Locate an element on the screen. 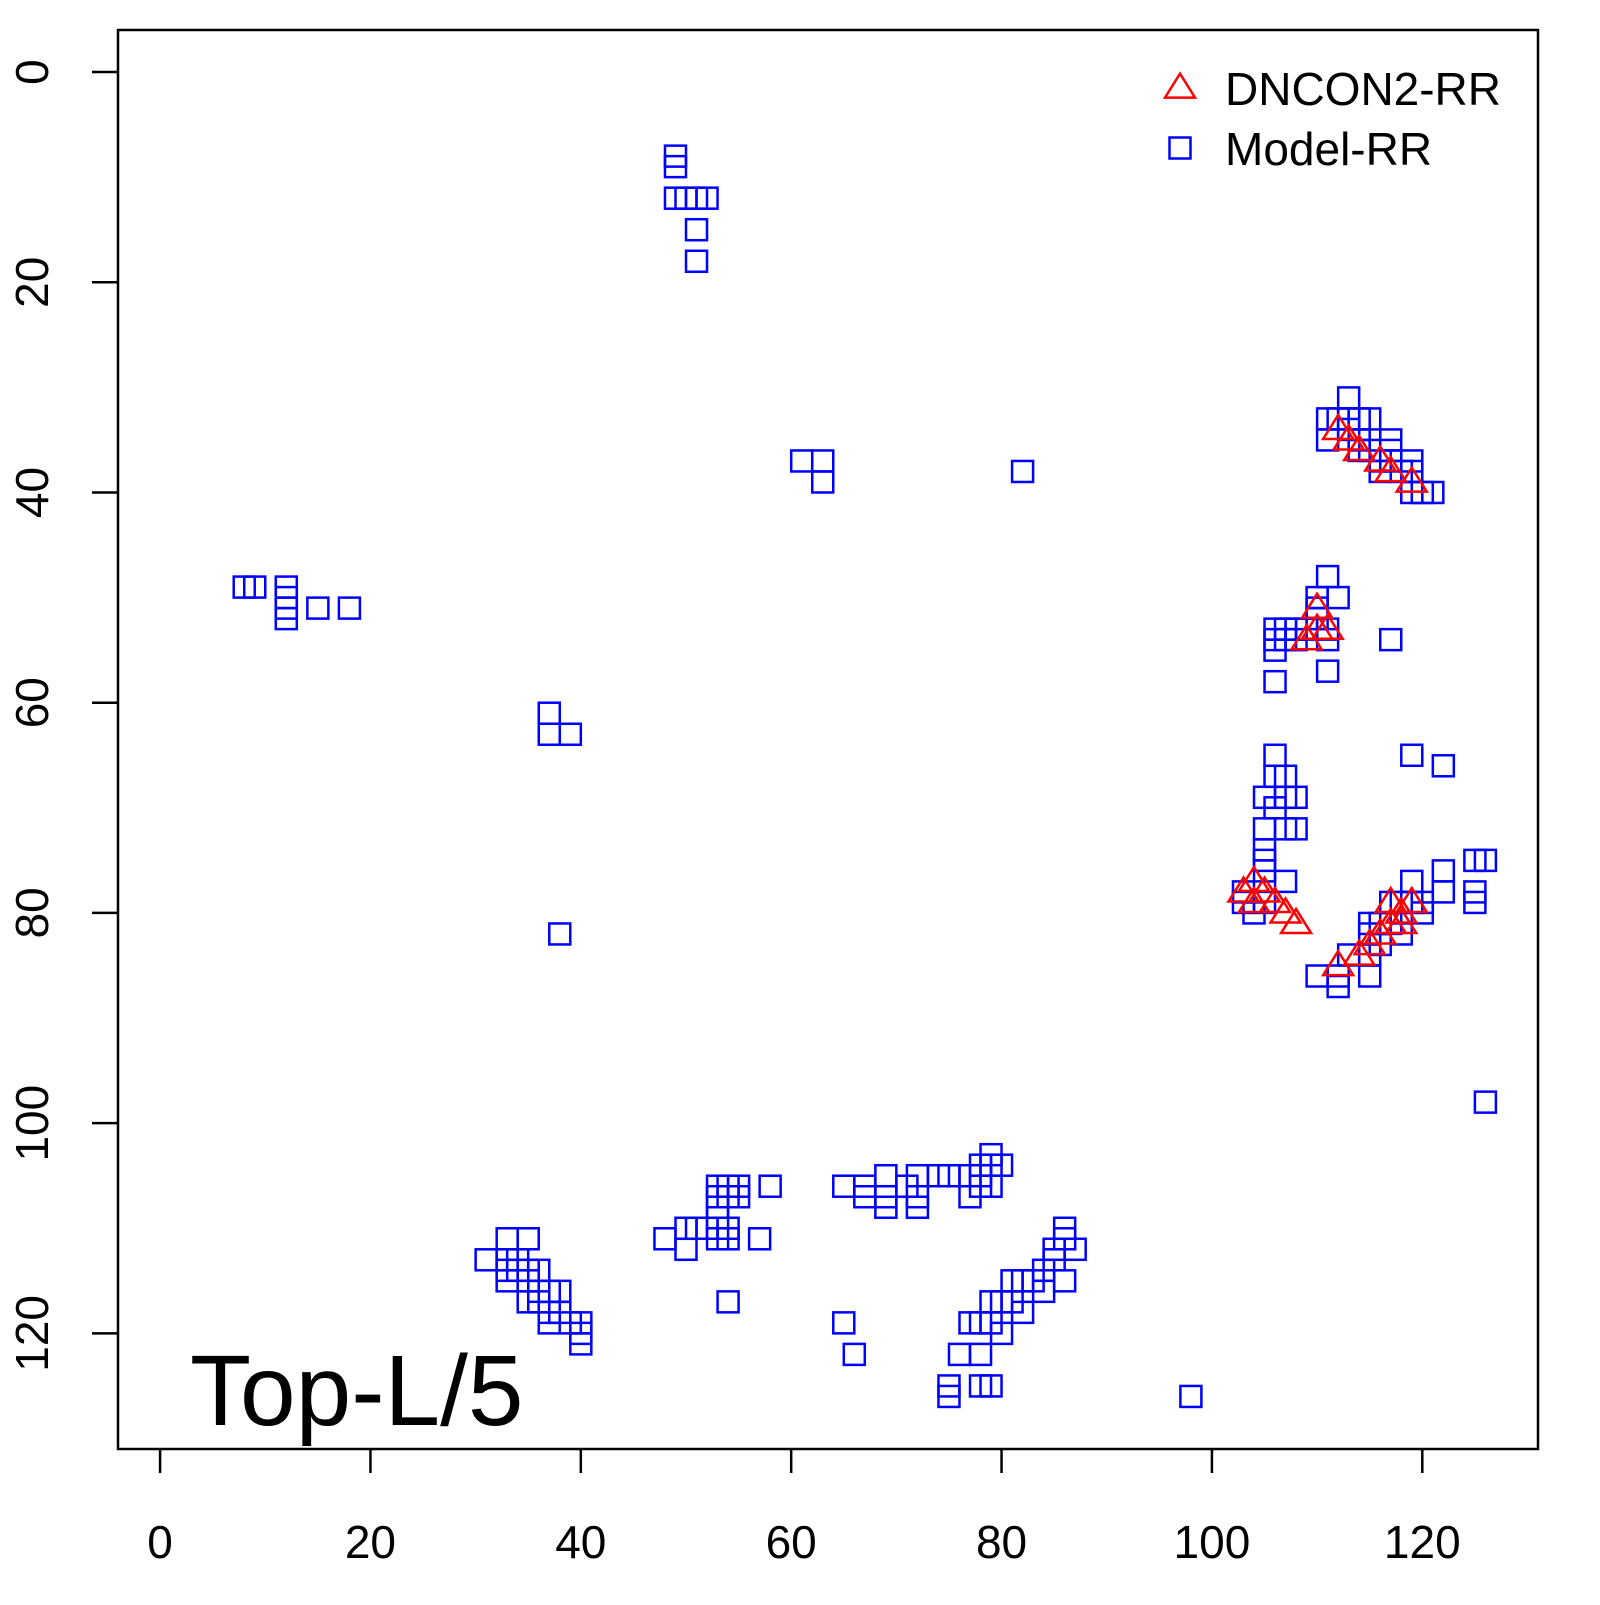  x-tick-label: 120 is located at coordinates (1422, 1542).